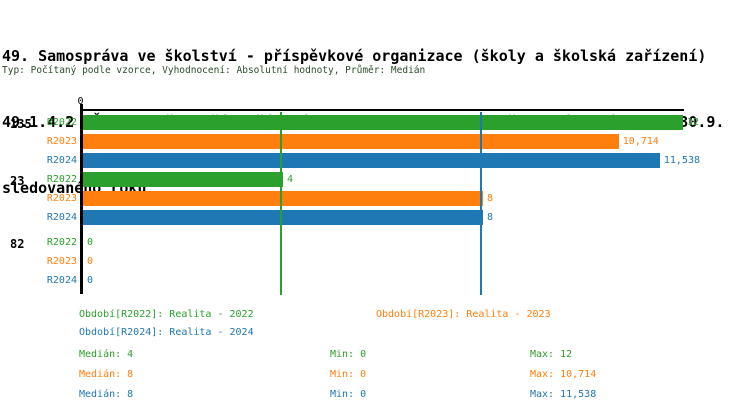 This screenshot has height=414, width=750. I want to click on bar-value-label: 4, so click(290, 179).